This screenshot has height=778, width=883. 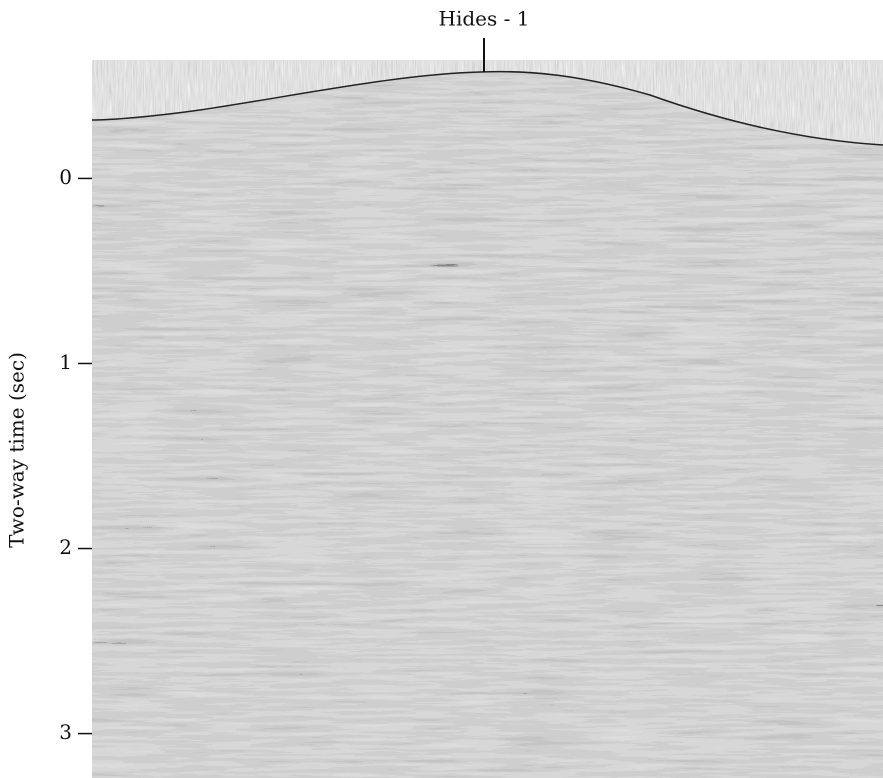 I want to click on y-tick-label: 2, so click(x=65, y=547).